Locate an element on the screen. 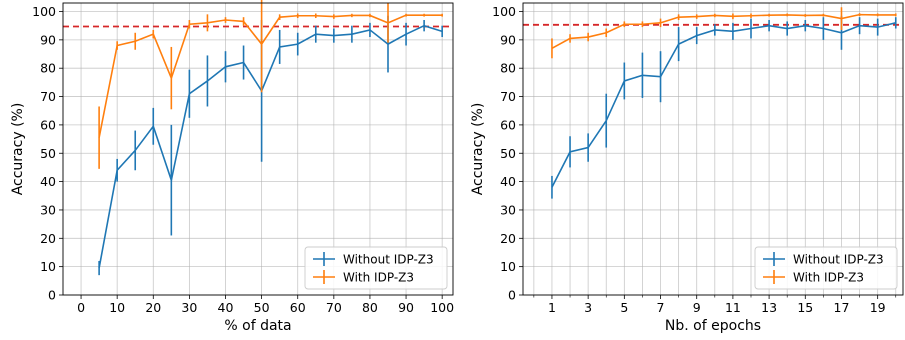 The image size is (905, 340). x-tick-label: 13 is located at coordinates (769, 307).